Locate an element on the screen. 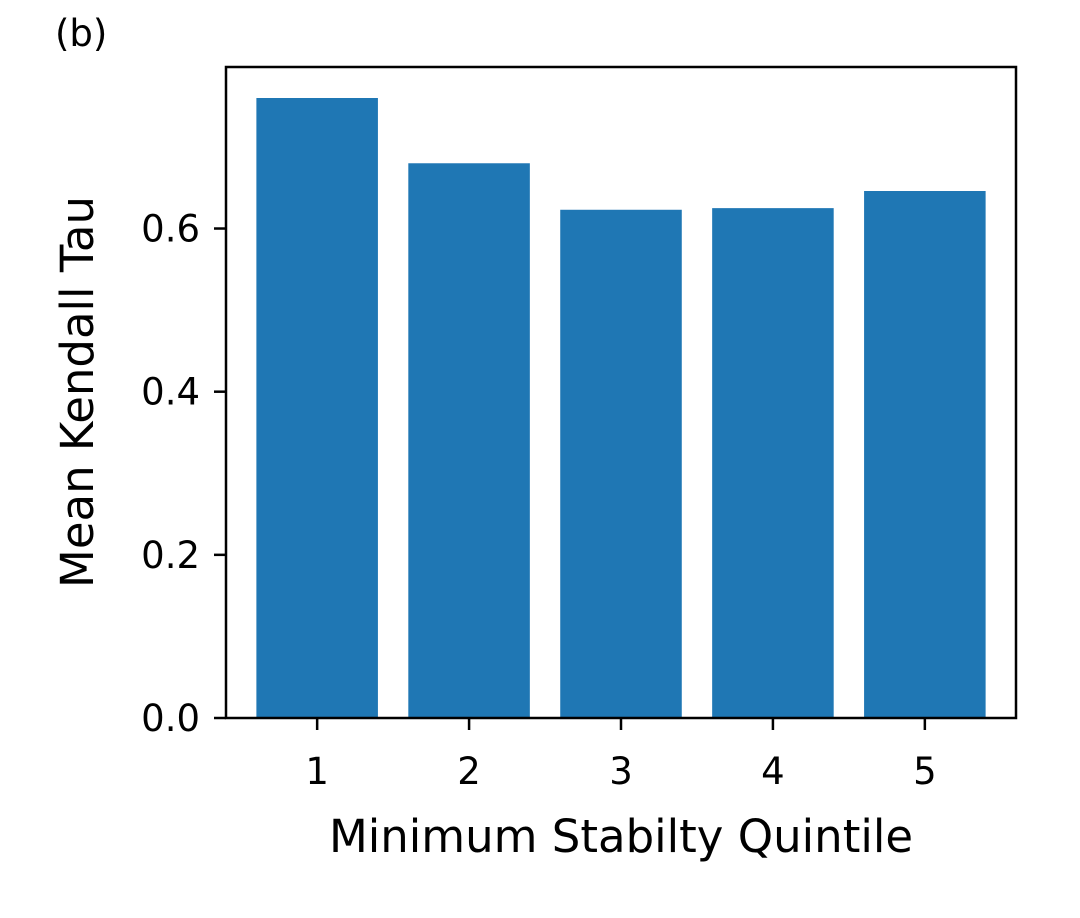 The height and width of the screenshot is (918, 1080). x-tick-label-2: 2 is located at coordinates (469, 771).